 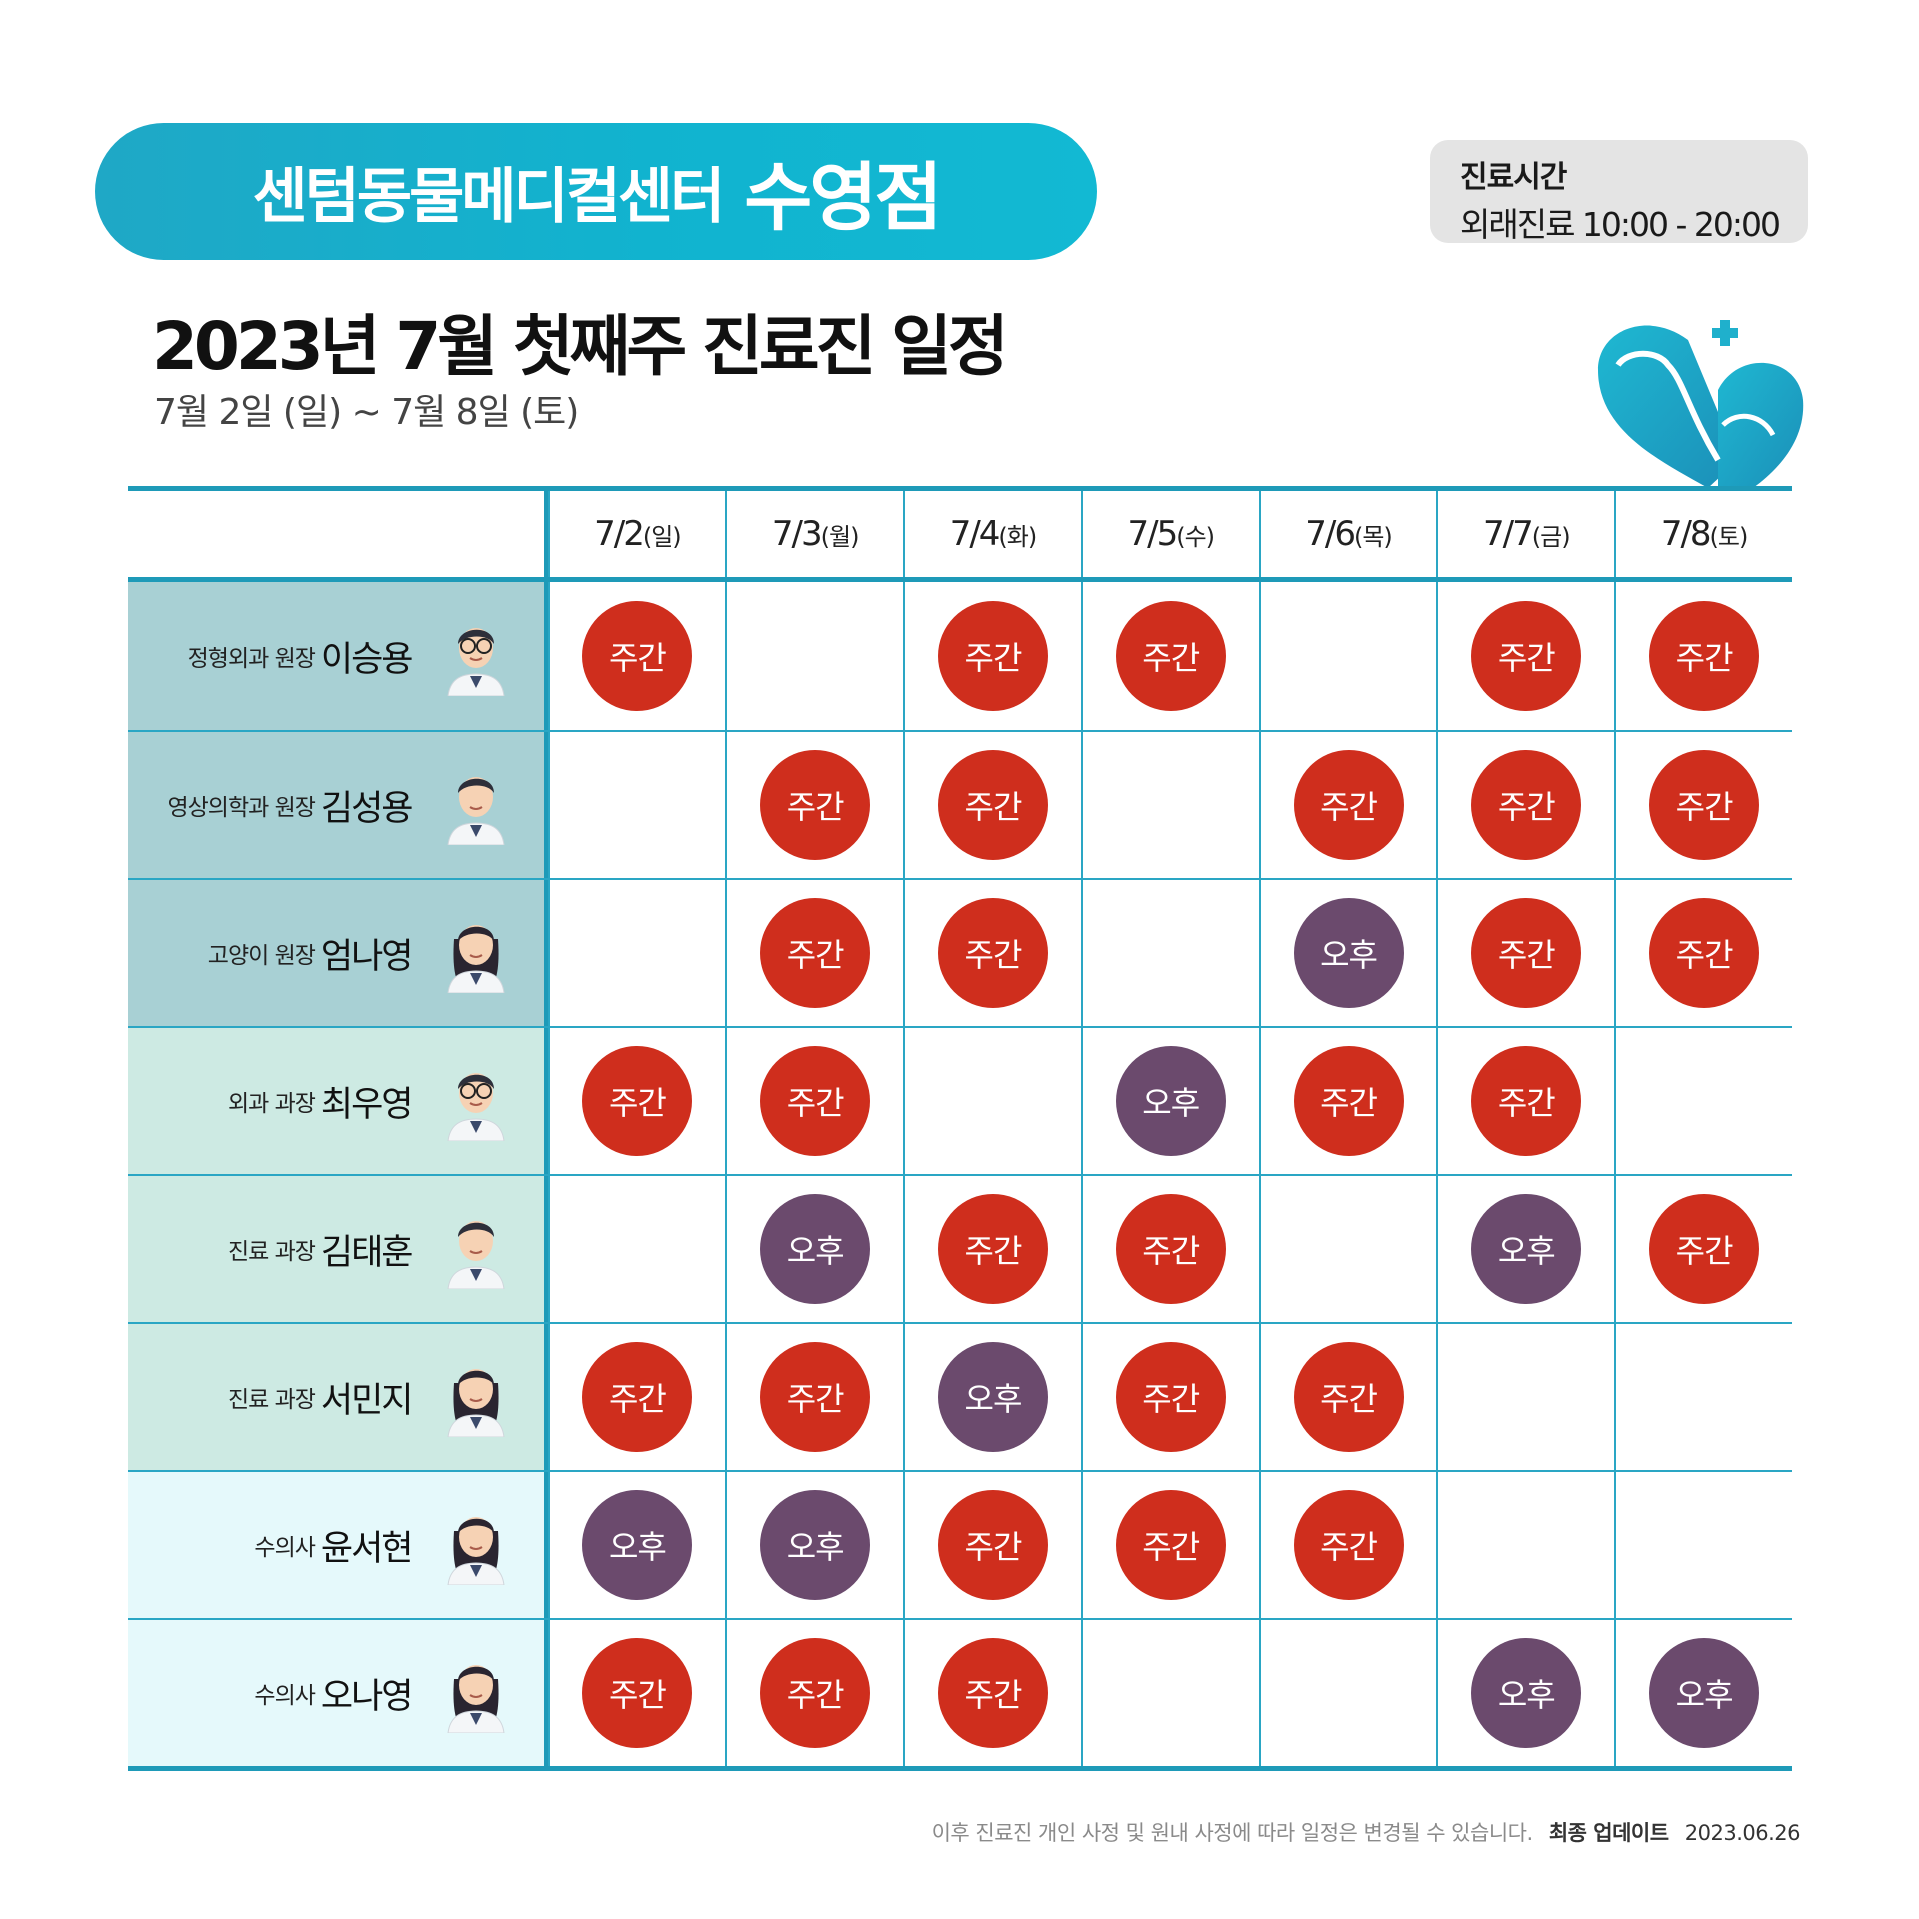 What do you see at coordinates (1152, 534) in the screenshot?
I see `day-date: 7/5` at bounding box center [1152, 534].